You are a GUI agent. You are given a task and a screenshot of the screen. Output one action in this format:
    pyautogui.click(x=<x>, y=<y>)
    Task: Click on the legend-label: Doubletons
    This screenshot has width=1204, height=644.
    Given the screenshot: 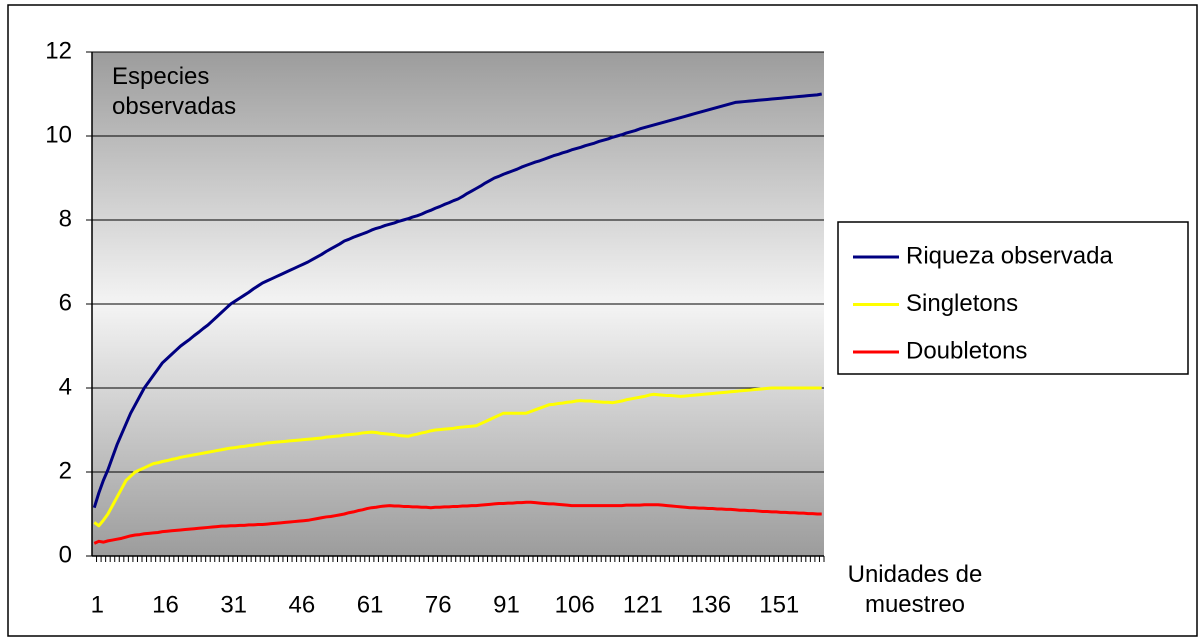 What is the action you would take?
    pyautogui.click(x=966, y=350)
    